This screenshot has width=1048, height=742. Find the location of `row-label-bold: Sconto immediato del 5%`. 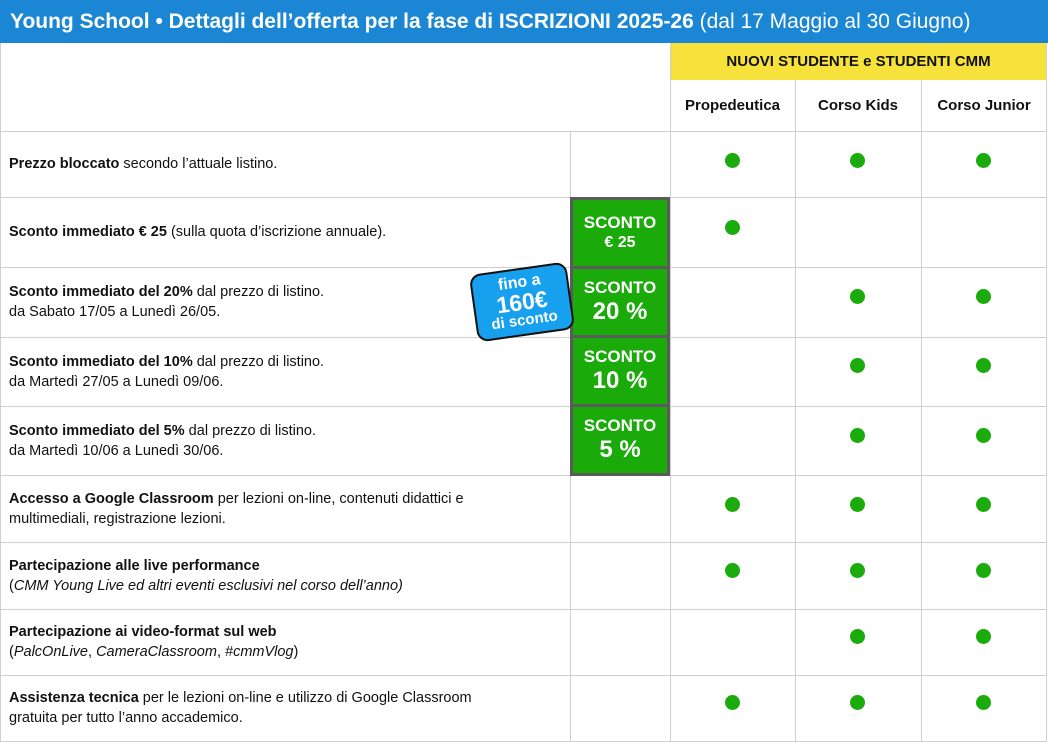

row-label-bold: Sconto immediato del 5% is located at coordinates (97, 430).